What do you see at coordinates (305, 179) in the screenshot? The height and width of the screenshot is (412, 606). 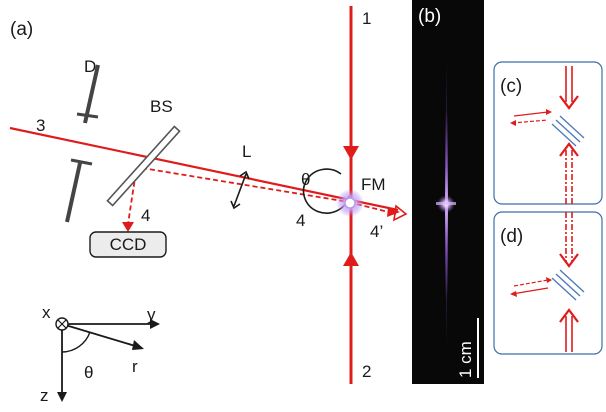 I see `theta-label: θ` at bounding box center [305, 179].